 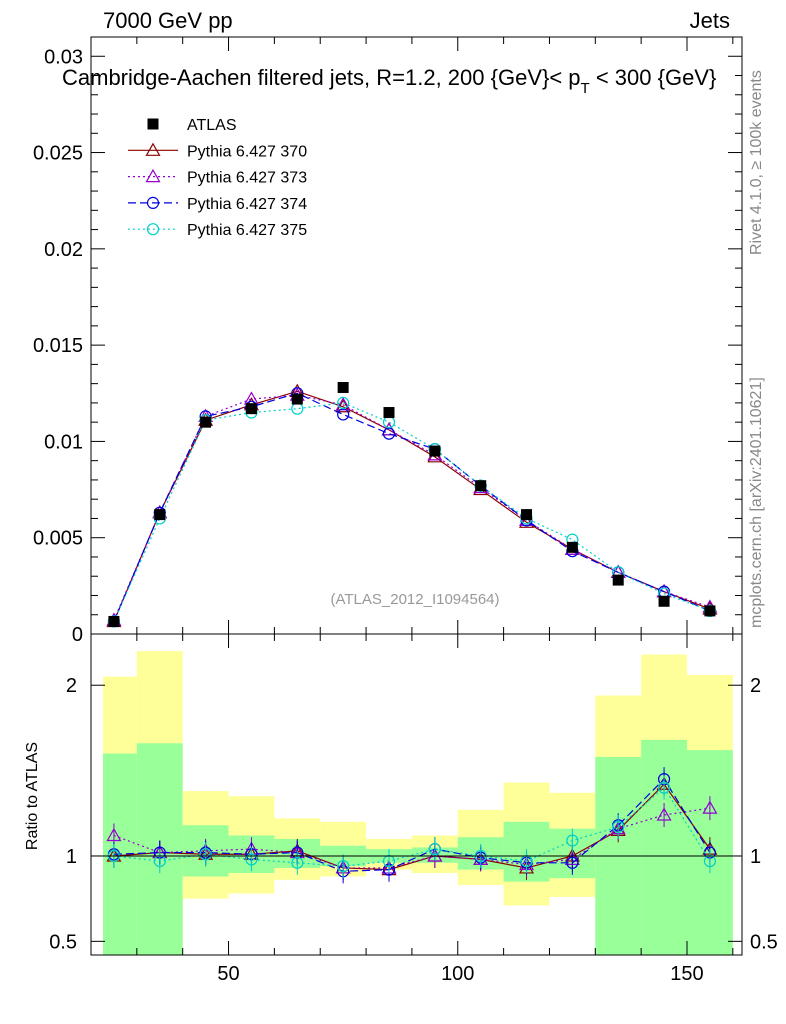 I want to click on ratio-y-tick-label-left: 2, so click(x=71, y=686).